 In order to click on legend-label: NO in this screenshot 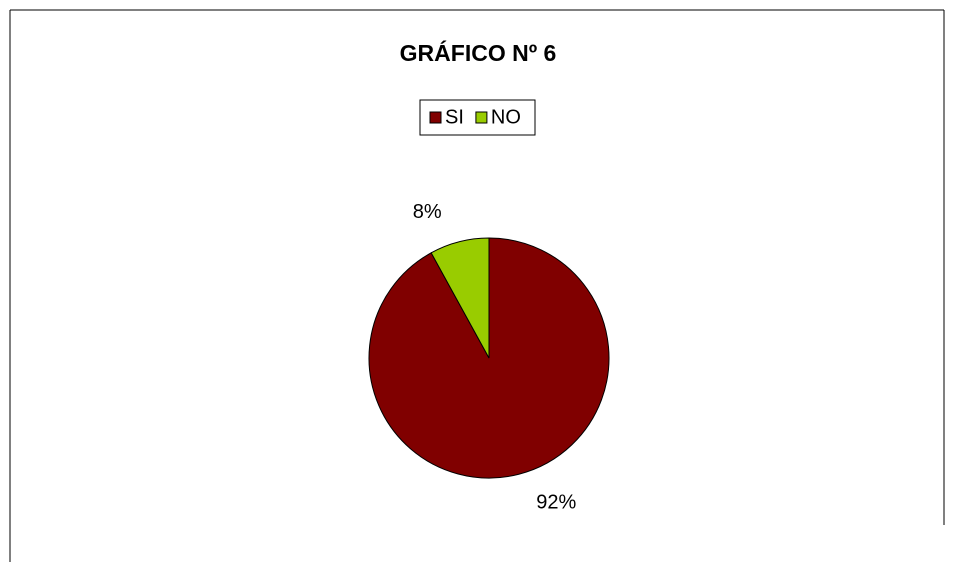, I will do `click(506, 117)`.